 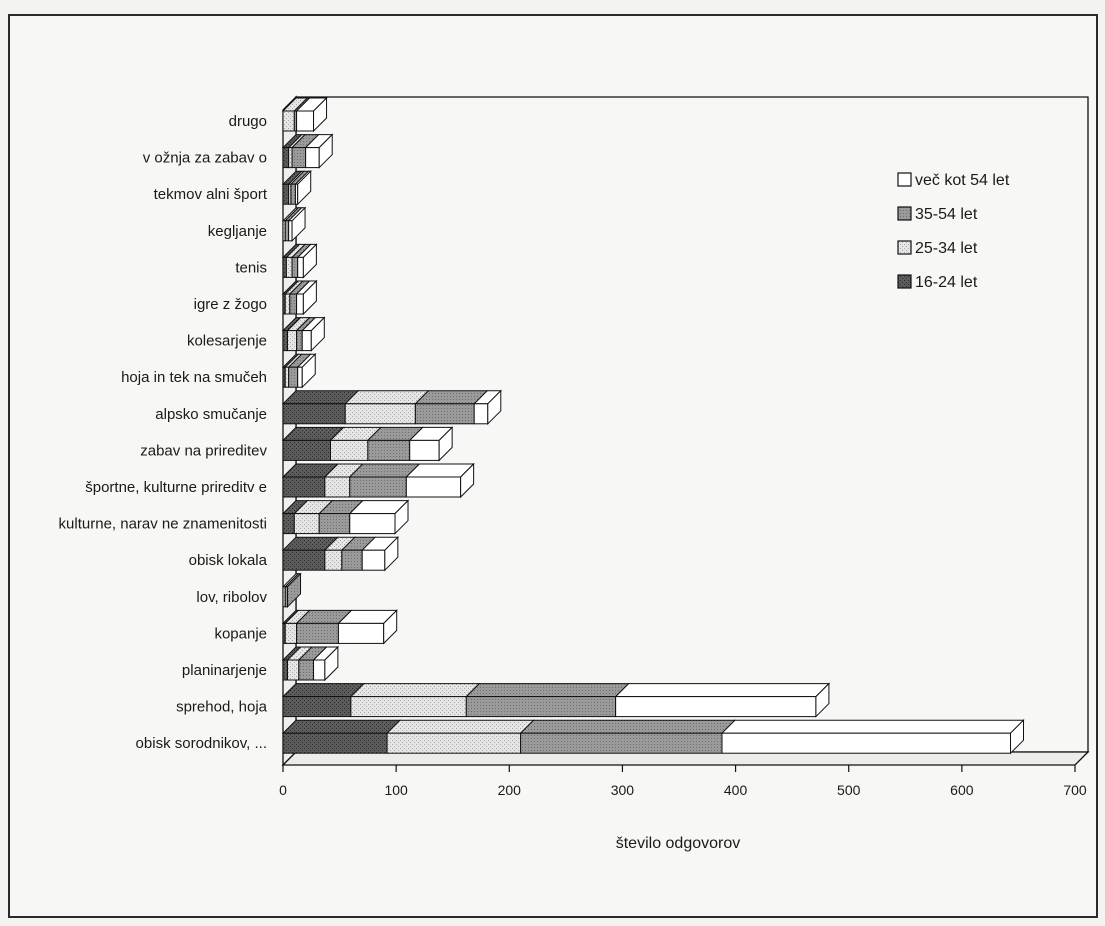 I want to click on x-tick-label: 200, so click(x=510, y=790).